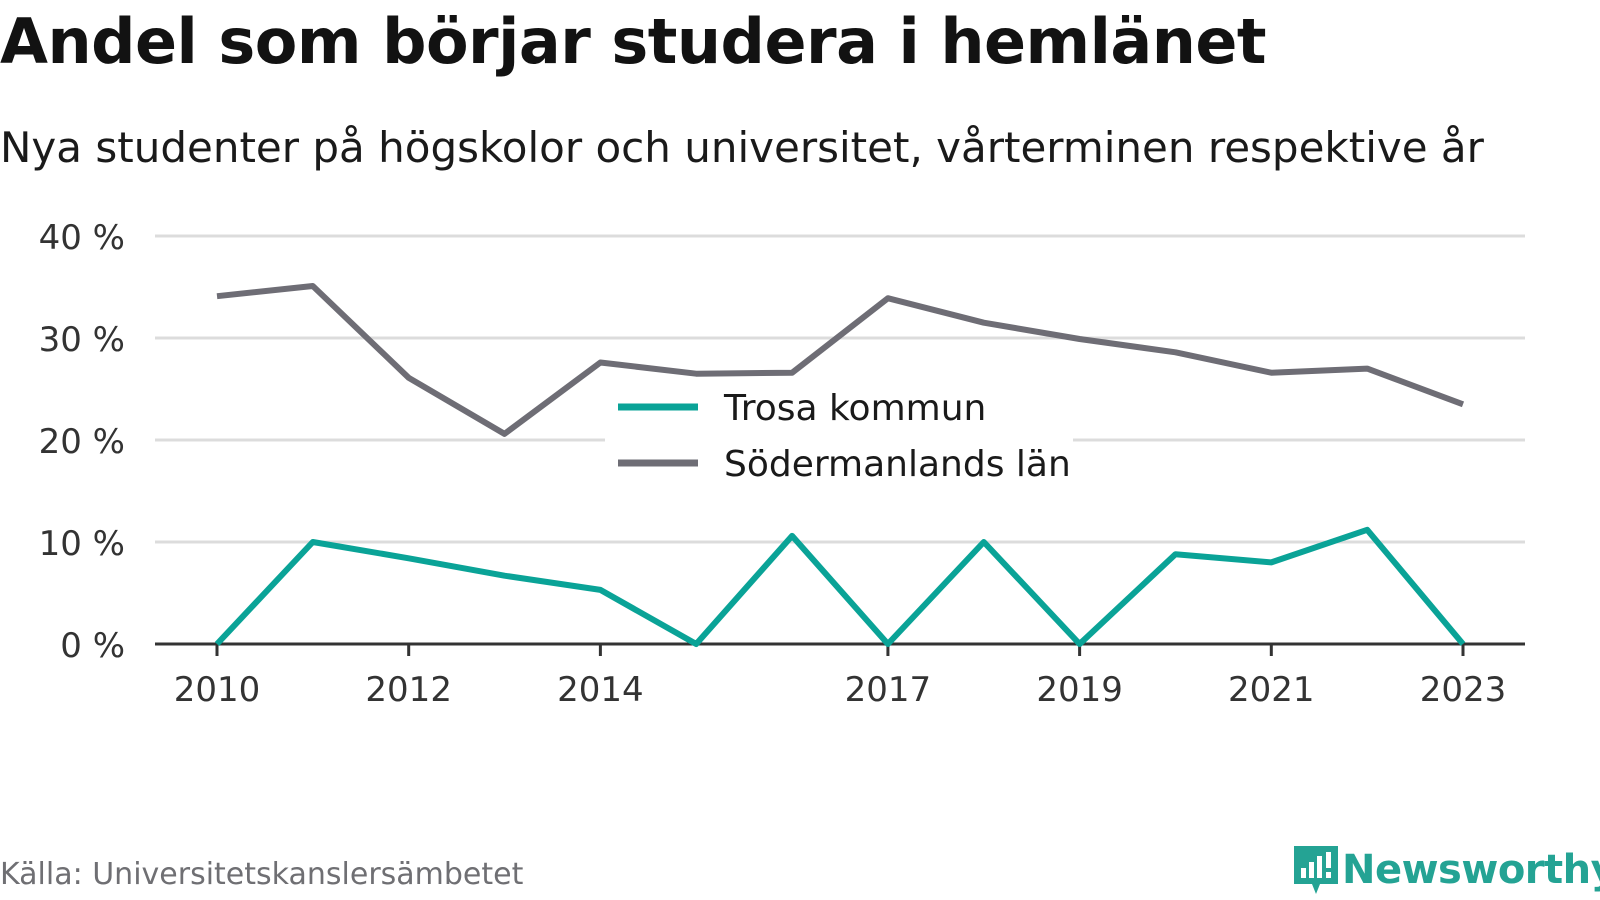 This screenshot has width=1600, height=900. What do you see at coordinates (82, 238) in the screenshot?
I see `y-tick-label: 40 %` at bounding box center [82, 238].